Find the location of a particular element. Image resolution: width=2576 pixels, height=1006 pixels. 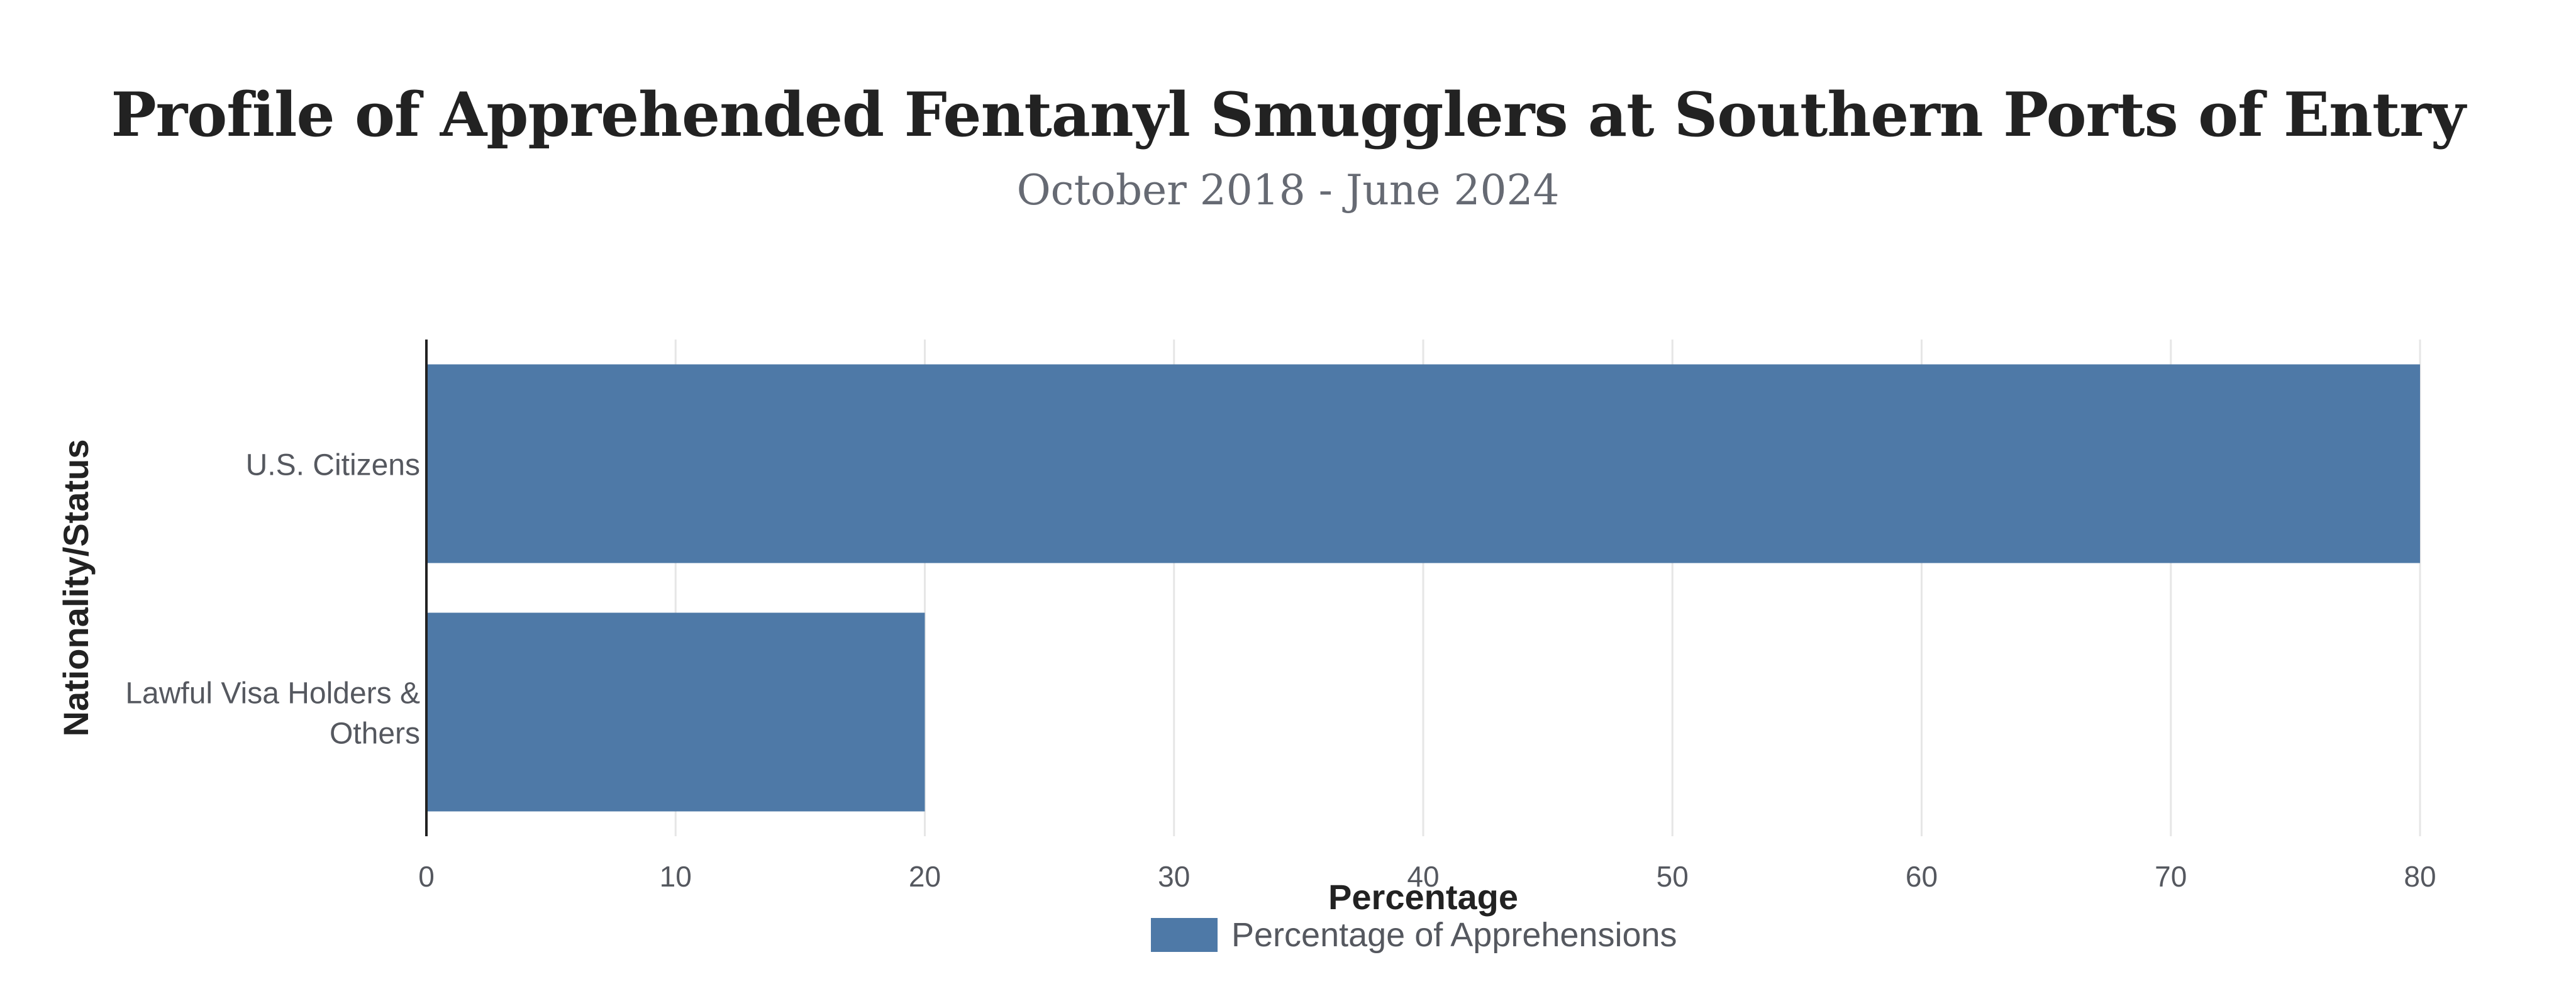

x-tick-label: 50 is located at coordinates (1673, 877).